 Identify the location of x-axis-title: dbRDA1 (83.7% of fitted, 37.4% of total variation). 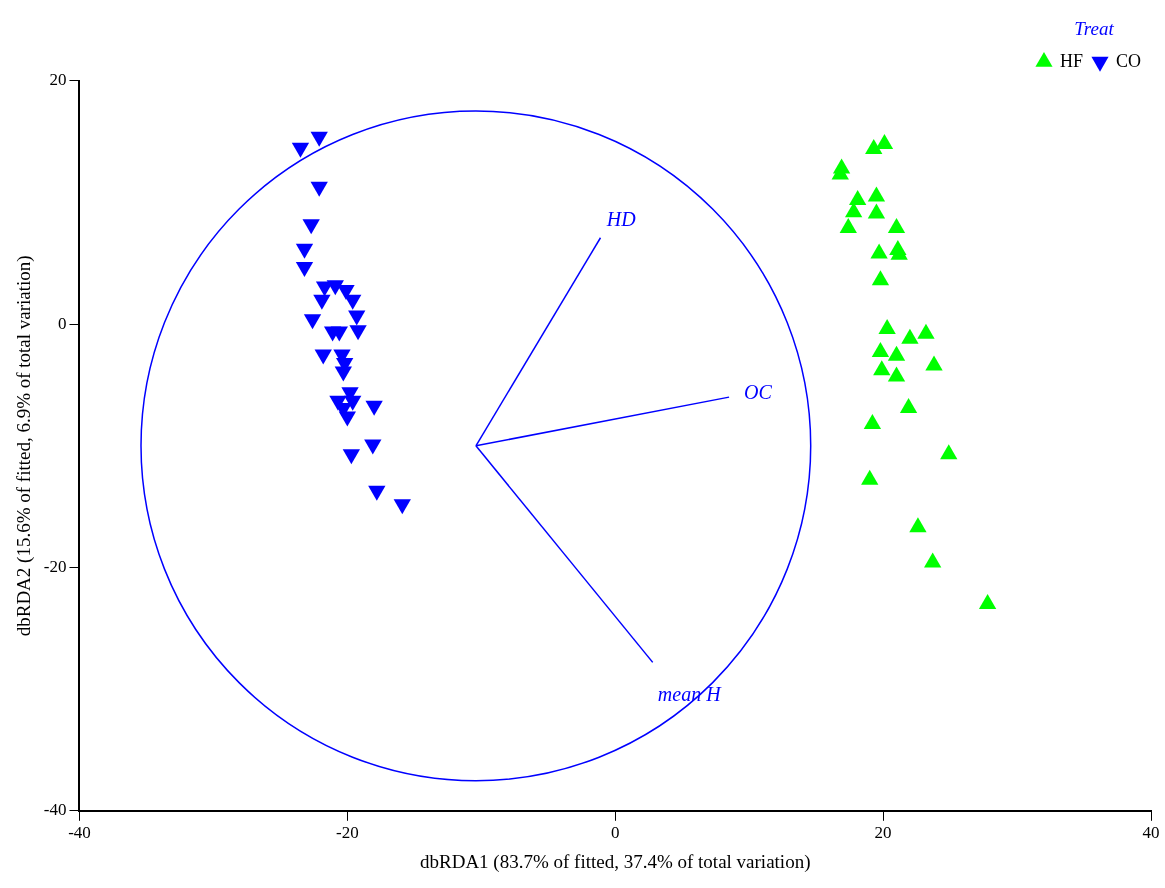
(615, 861).